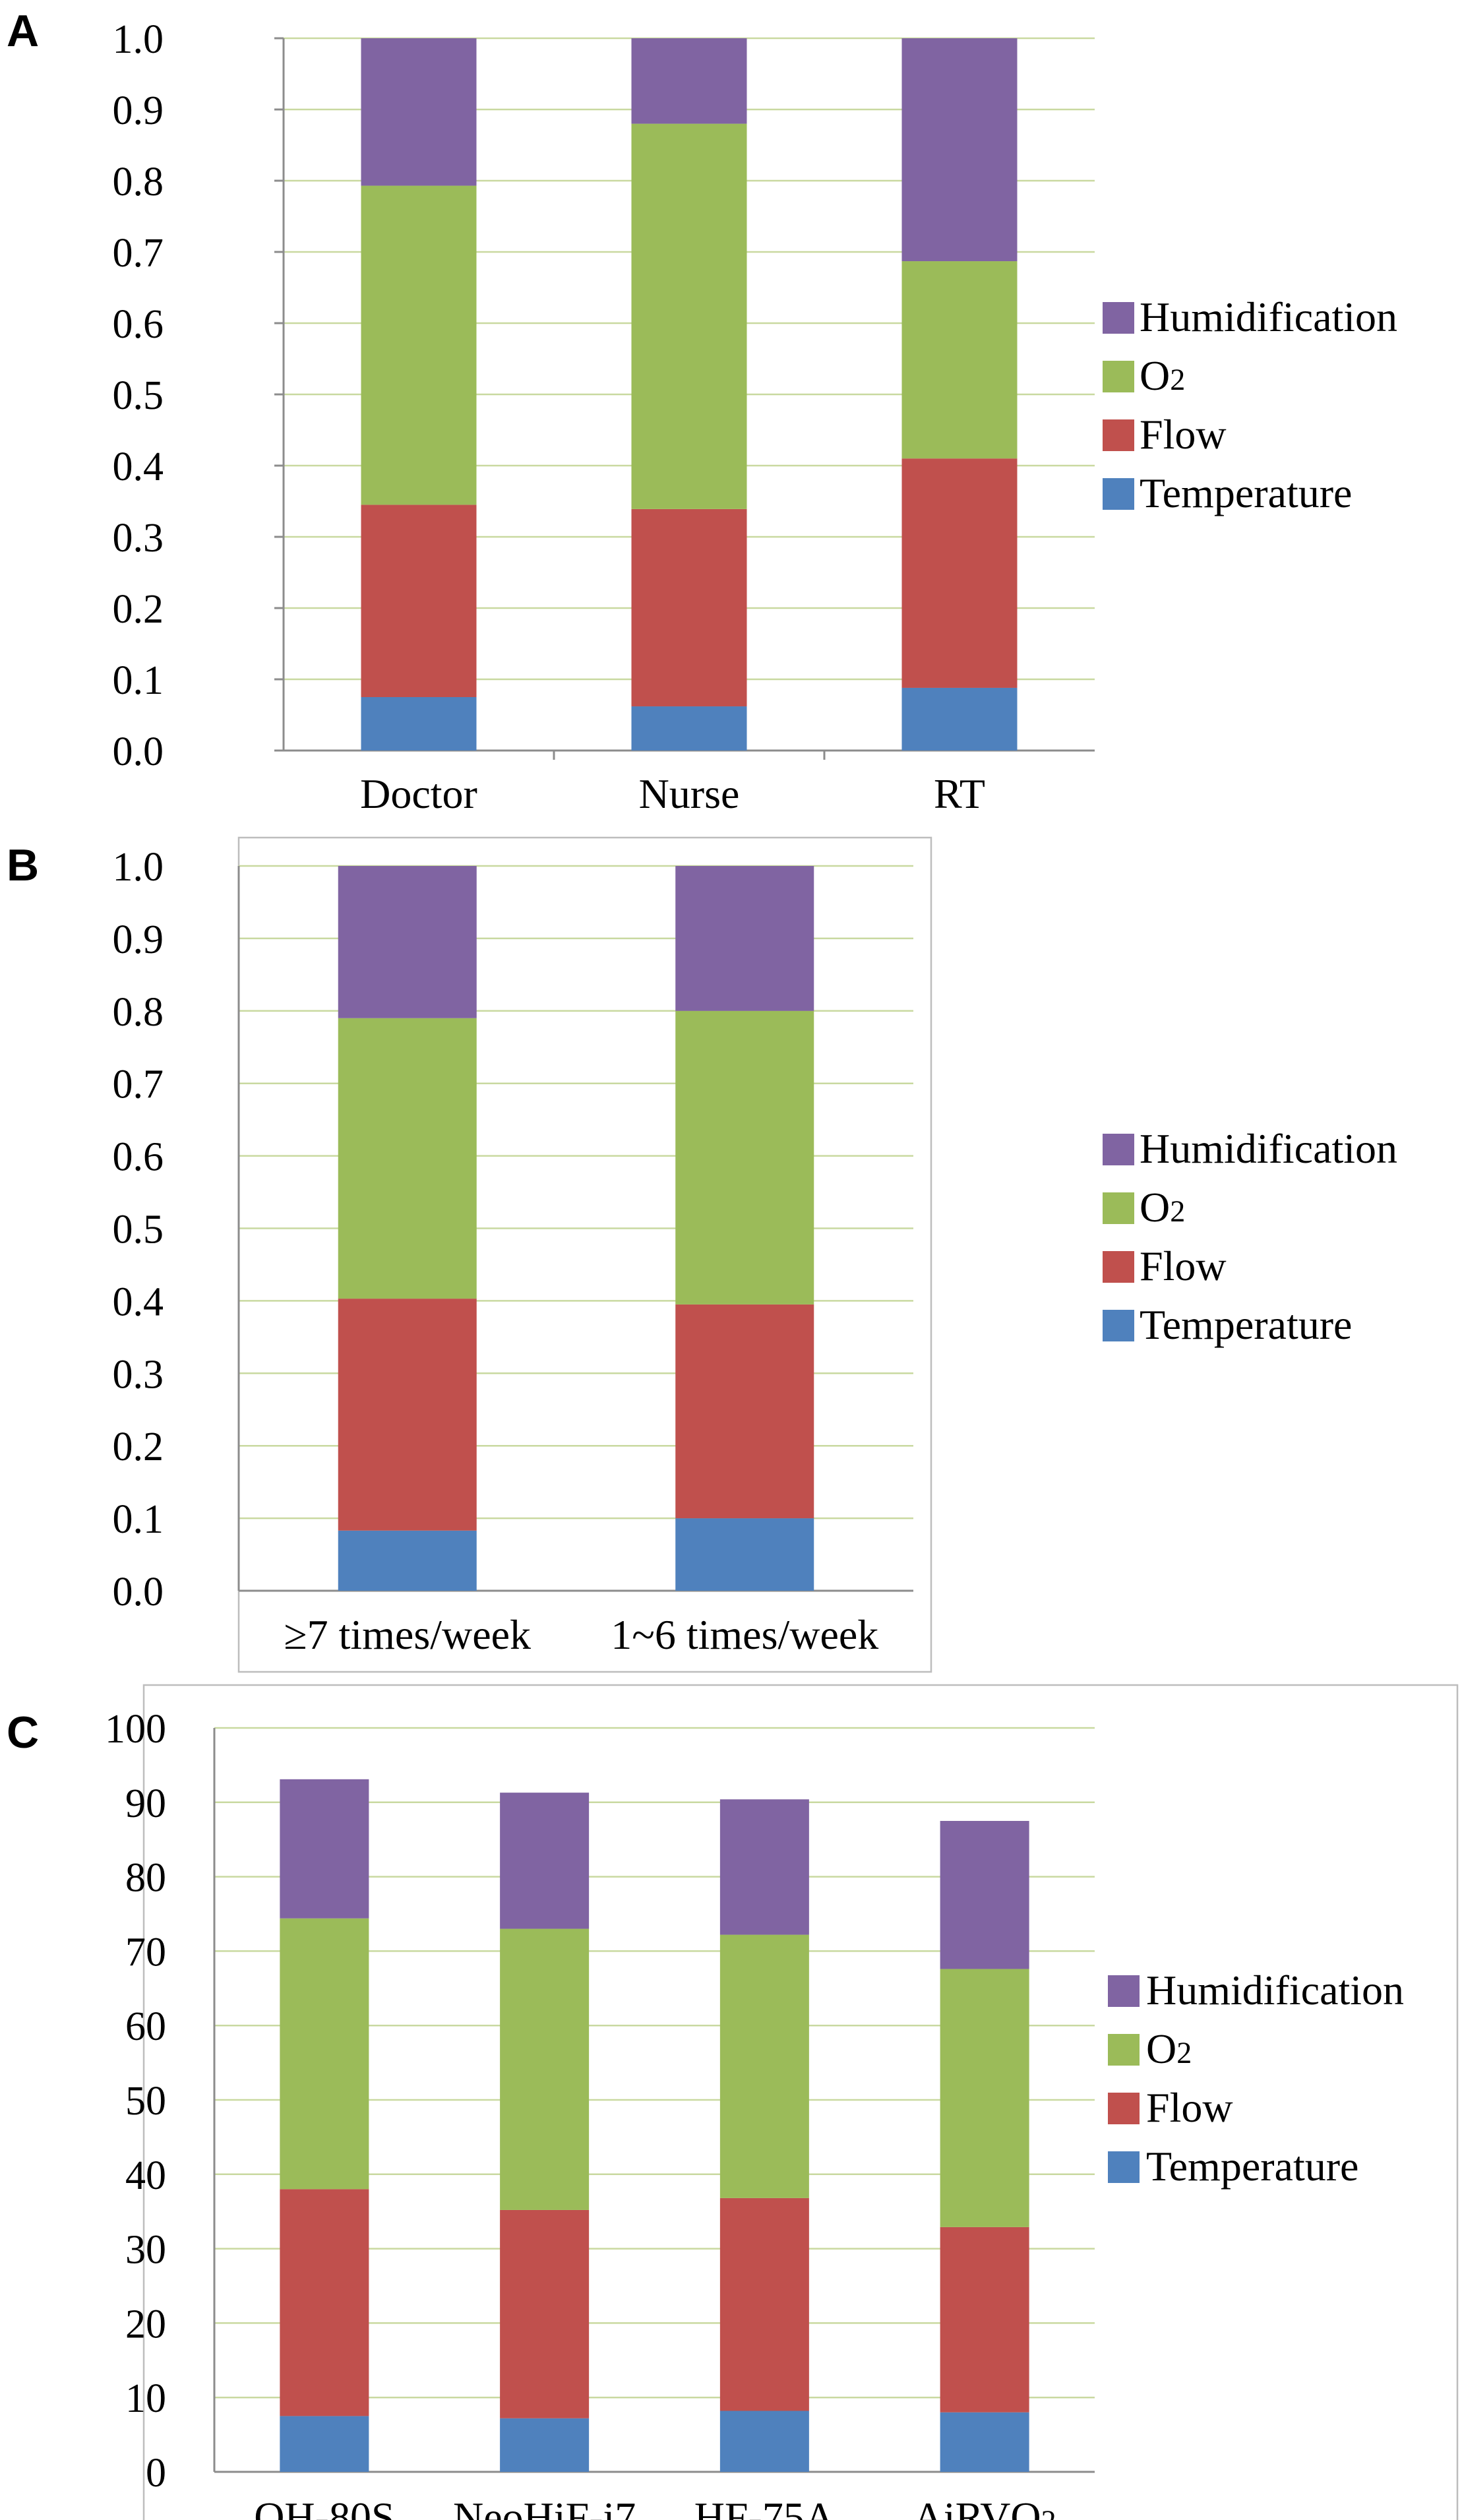 The image size is (1462, 2520). I want to click on y-tick-label: 20, so click(145, 2324).